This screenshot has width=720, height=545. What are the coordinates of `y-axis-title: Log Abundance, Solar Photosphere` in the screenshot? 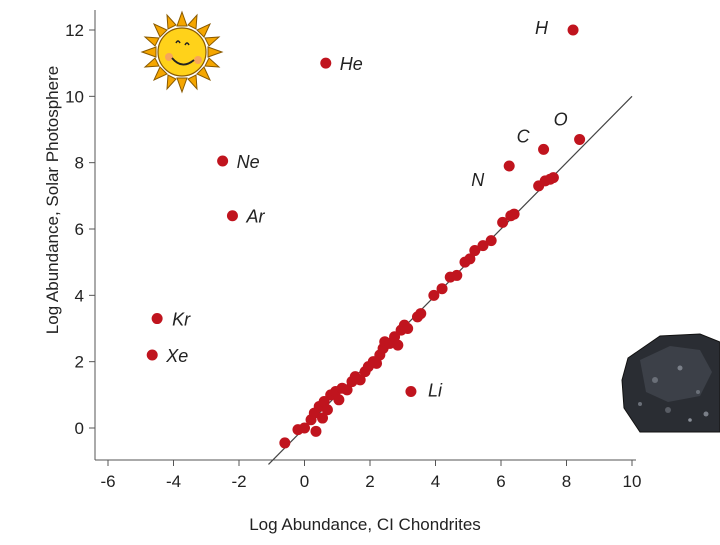 It's located at (52, 200).